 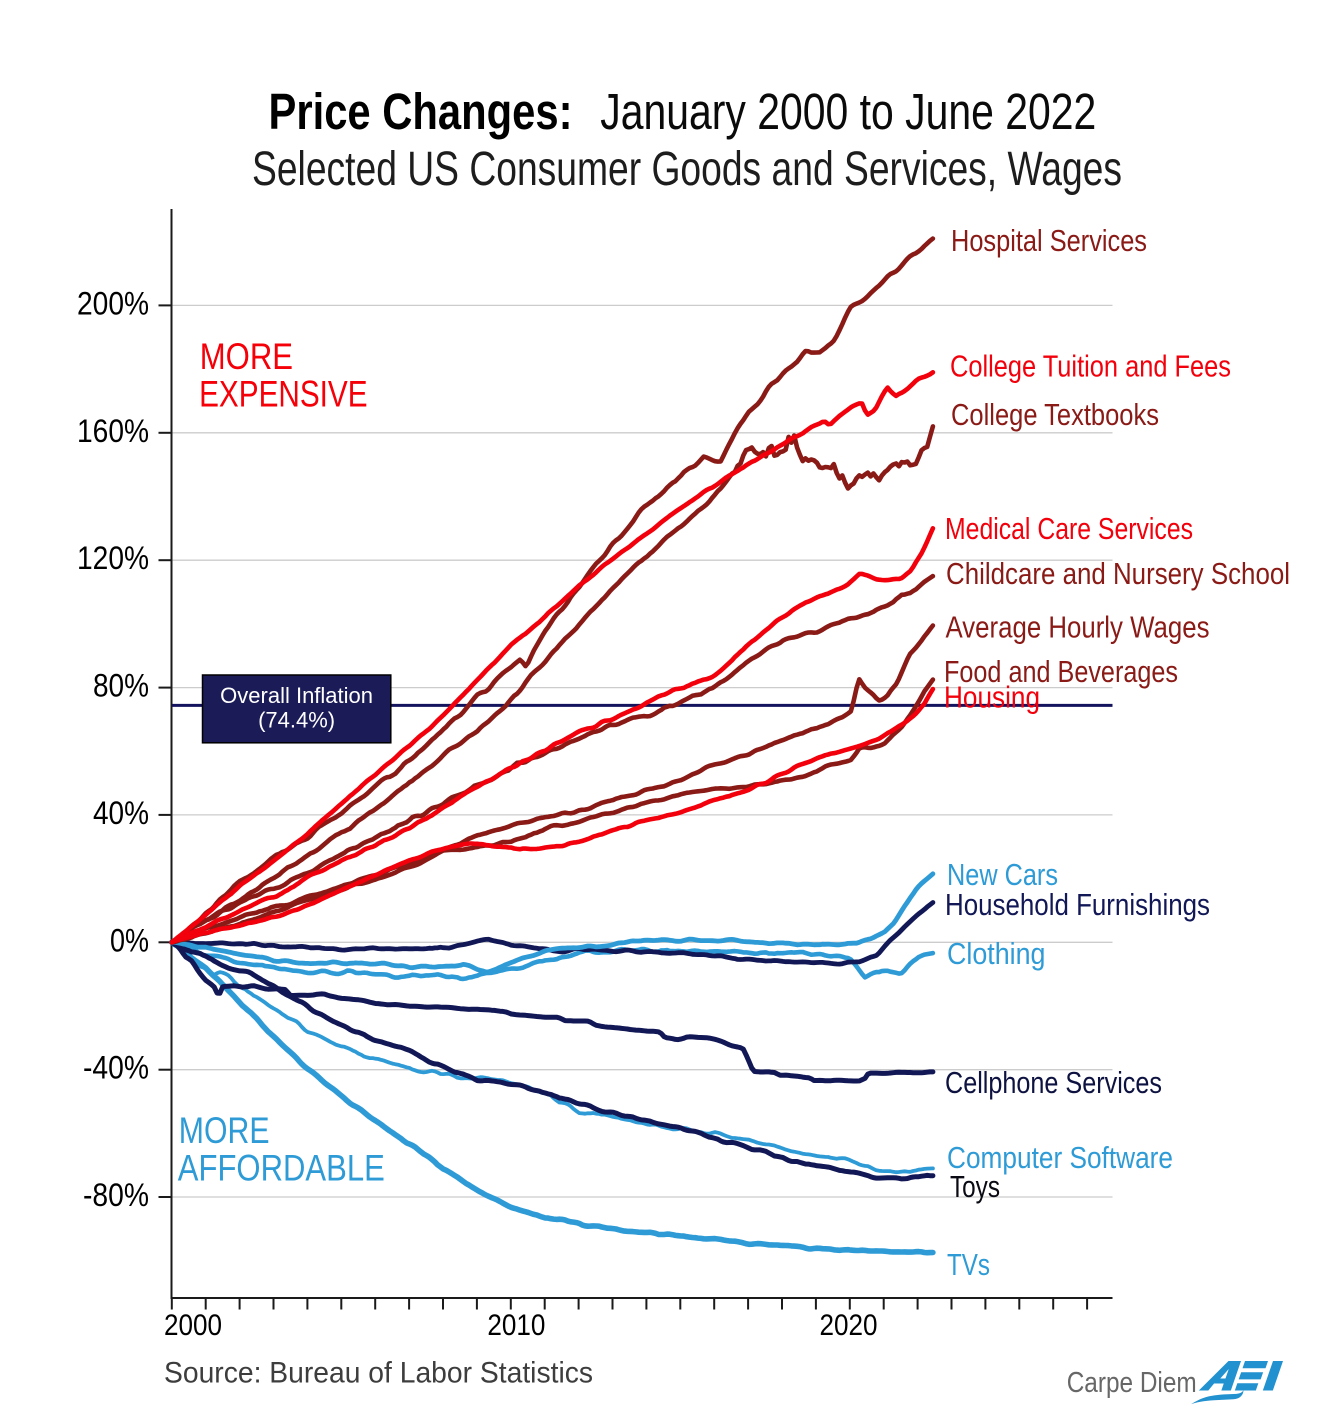 I want to click on svg-text: Clothing, so click(x=996, y=953).